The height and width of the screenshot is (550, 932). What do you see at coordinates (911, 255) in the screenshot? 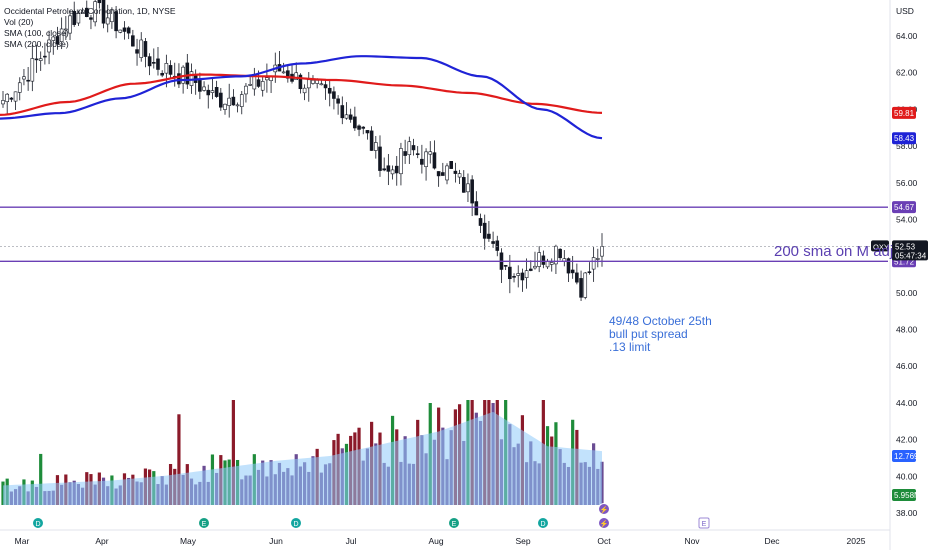
I see `countdown-text: 05:47:34` at bounding box center [911, 255].